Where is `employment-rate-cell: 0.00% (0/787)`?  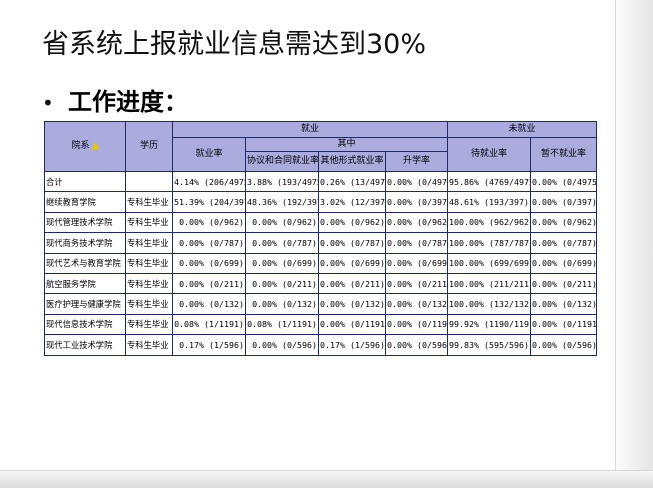 employment-rate-cell: 0.00% (0/787) is located at coordinates (209, 243).